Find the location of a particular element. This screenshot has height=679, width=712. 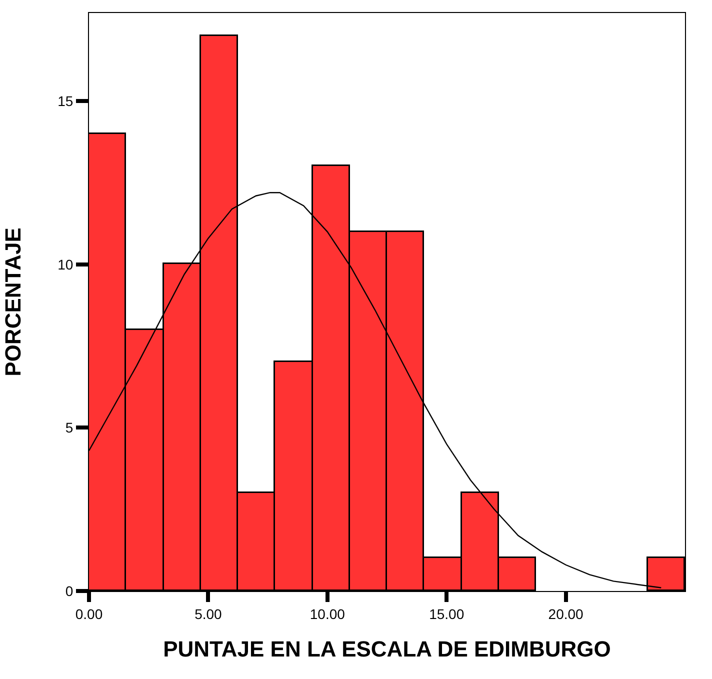

x-tick-label: 20.00 is located at coordinates (566, 614).